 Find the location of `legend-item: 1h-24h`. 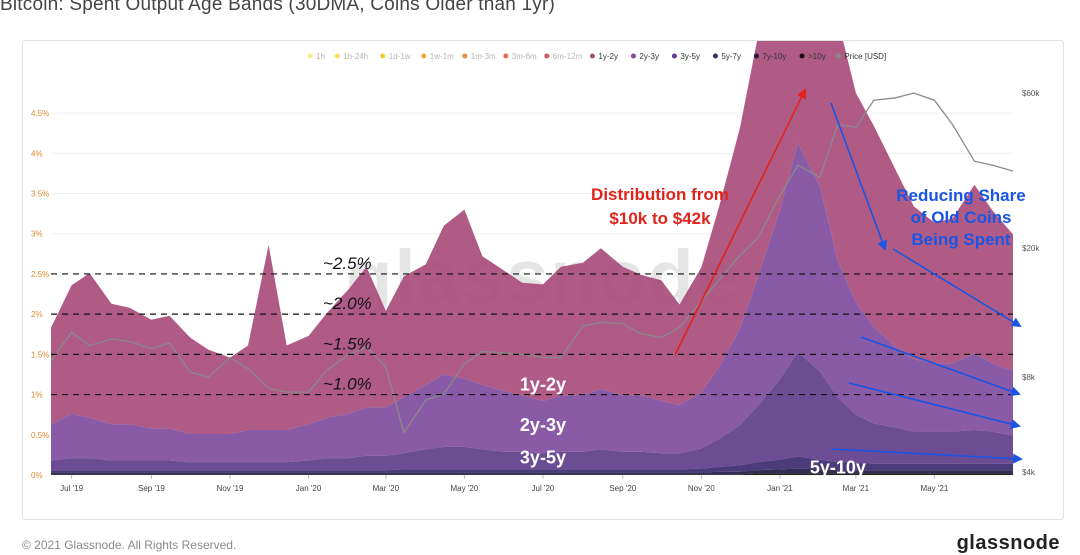

legend-item: 1h-24h is located at coordinates (351, 56).